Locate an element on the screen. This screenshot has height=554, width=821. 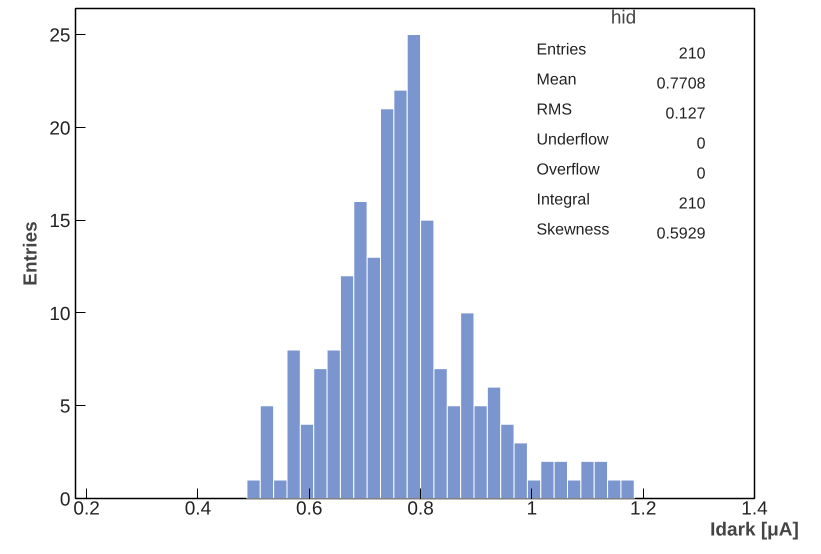
x-tick-label: 0.6 is located at coordinates (309, 509).